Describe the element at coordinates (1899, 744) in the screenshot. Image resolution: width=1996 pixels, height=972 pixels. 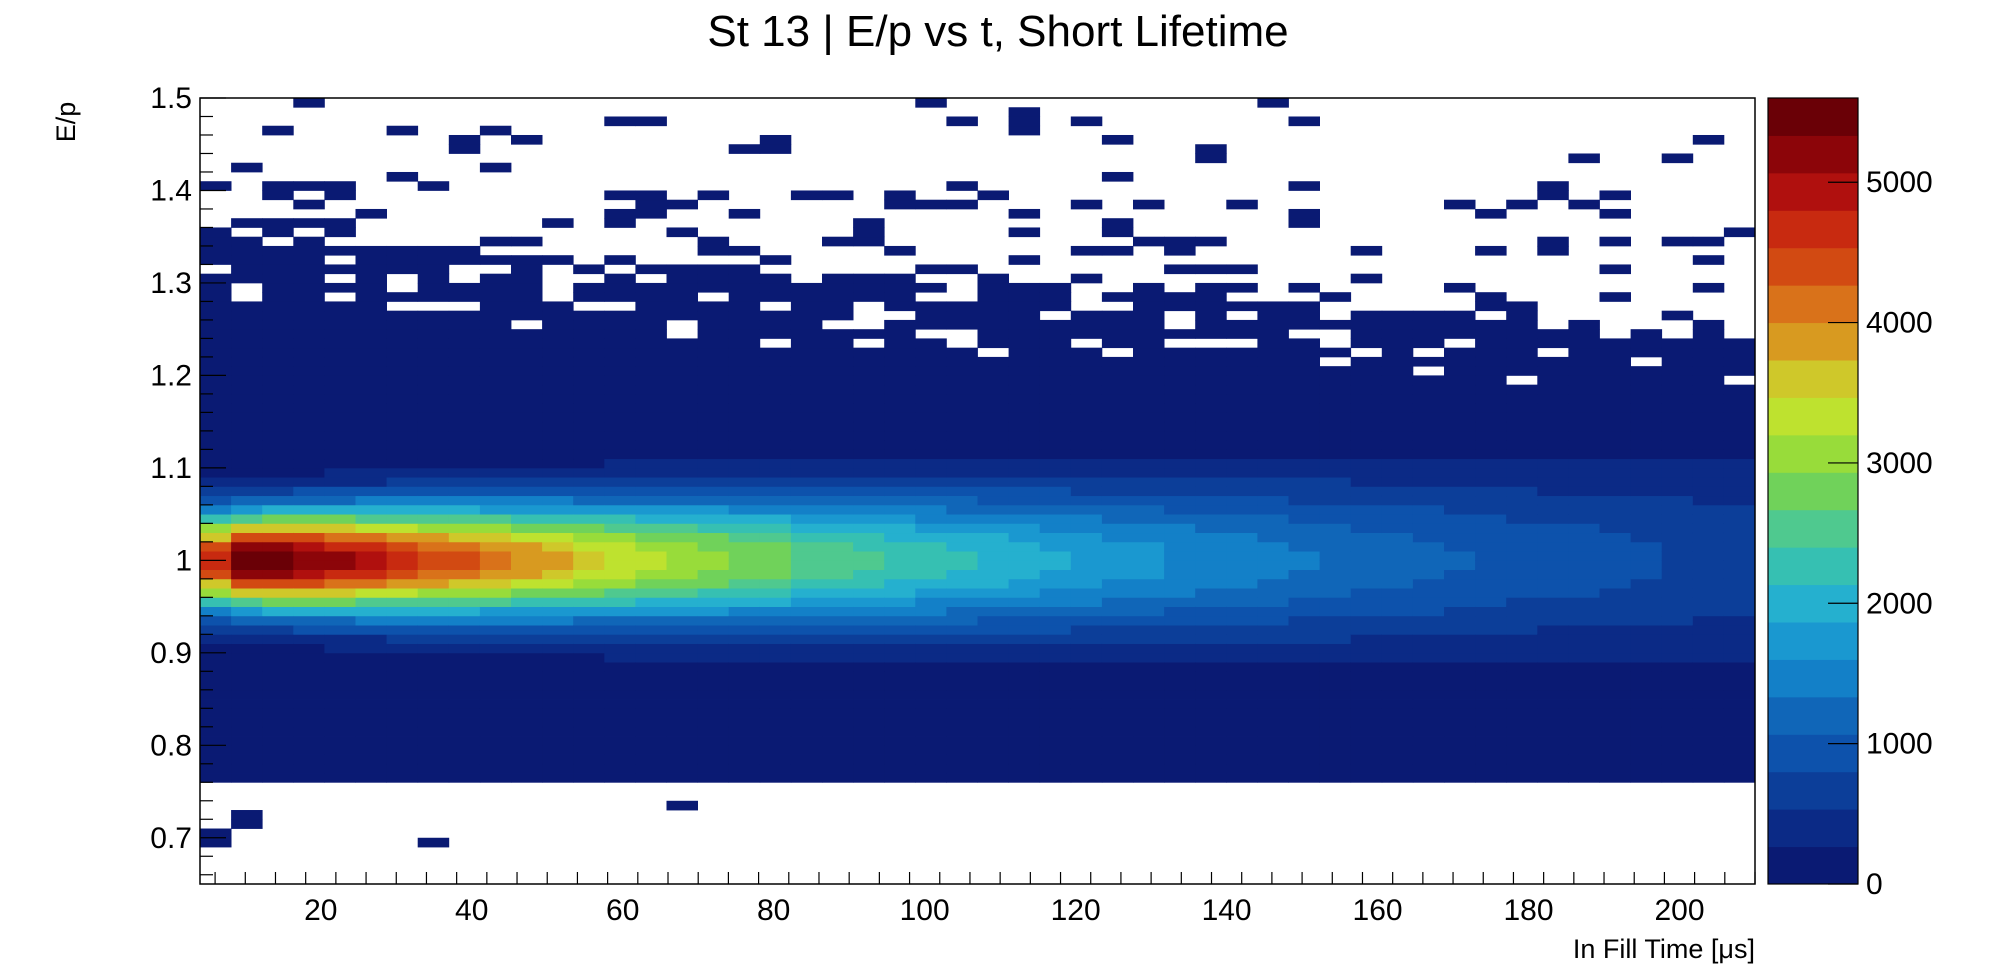
I see `colorbar-tick-label: 1000` at that location.